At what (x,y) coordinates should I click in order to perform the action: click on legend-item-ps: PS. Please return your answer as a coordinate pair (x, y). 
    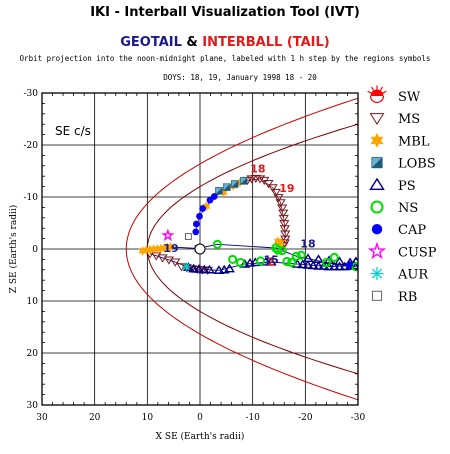
    Looking at the image, I should click on (392, 185).